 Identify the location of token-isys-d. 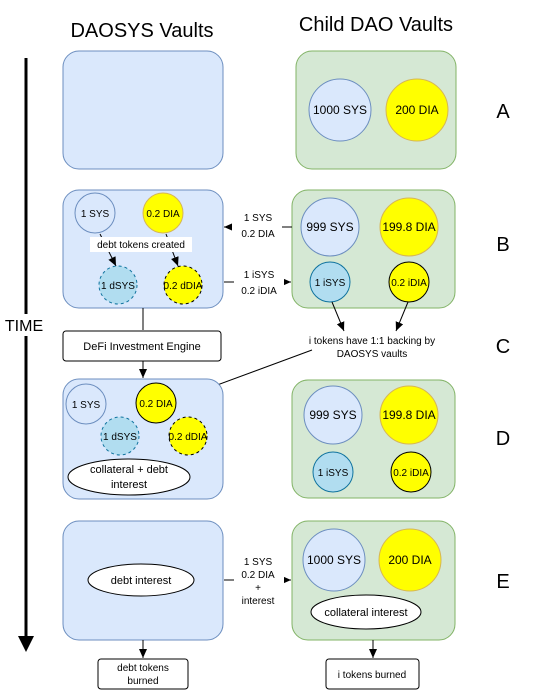
(333, 472).